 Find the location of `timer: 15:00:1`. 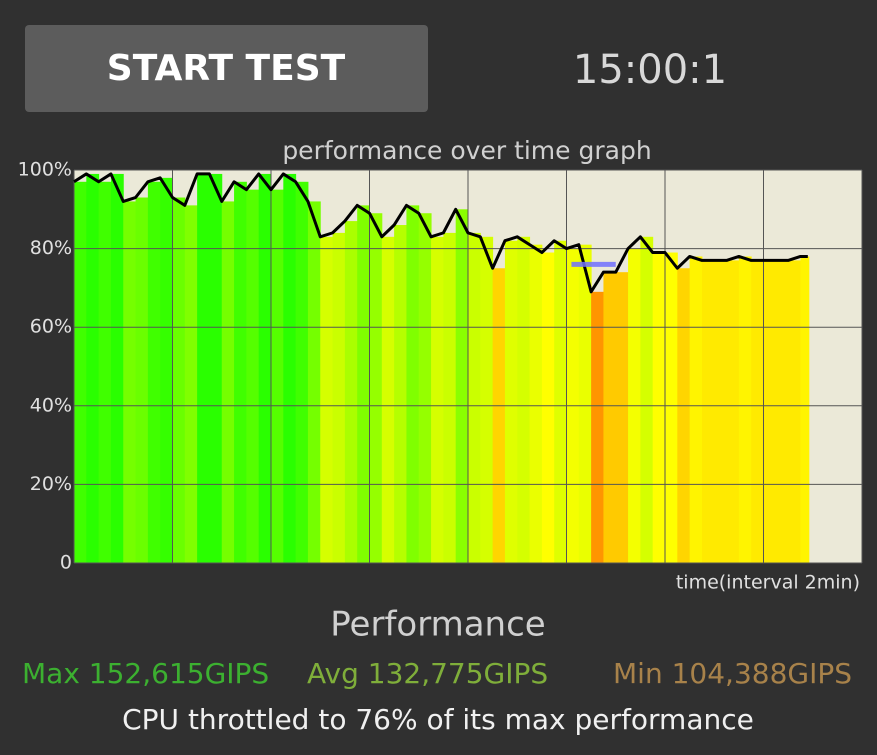

timer: 15:00:1 is located at coordinates (650, 70).